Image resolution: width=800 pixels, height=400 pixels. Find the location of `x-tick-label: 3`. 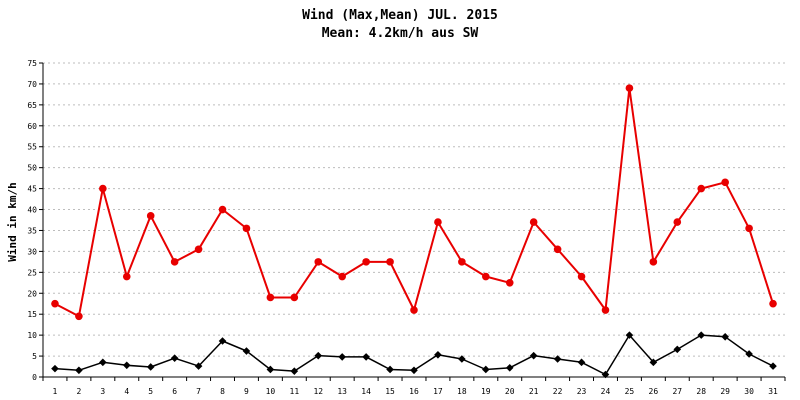

x-tick-label: 3 is located at coordinates (102, 391).